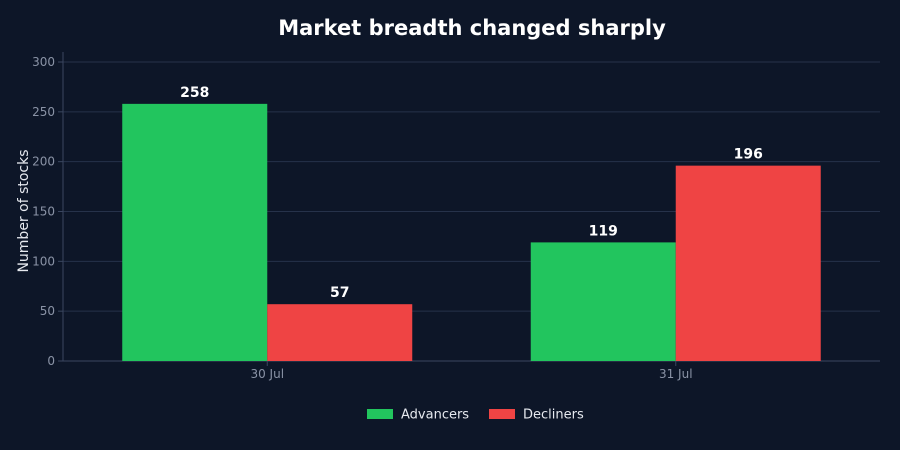 This screenshot has width=900, height=450. Describe the element at coordinates (43, 261) in the screenshot. I see `y-tick-label: 100` at that location.